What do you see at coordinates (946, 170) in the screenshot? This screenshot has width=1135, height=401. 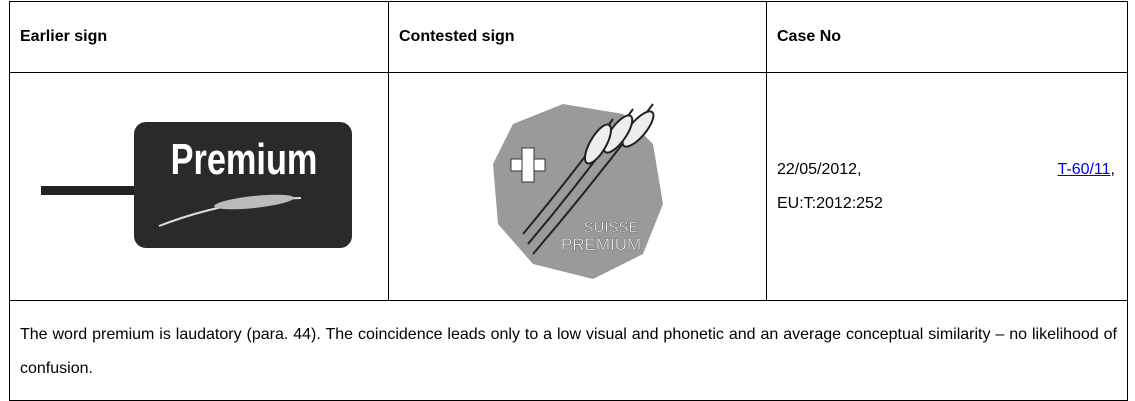 I see `case-line: 22/05/2012, T-60/11,` at bounding box center [946, 170].